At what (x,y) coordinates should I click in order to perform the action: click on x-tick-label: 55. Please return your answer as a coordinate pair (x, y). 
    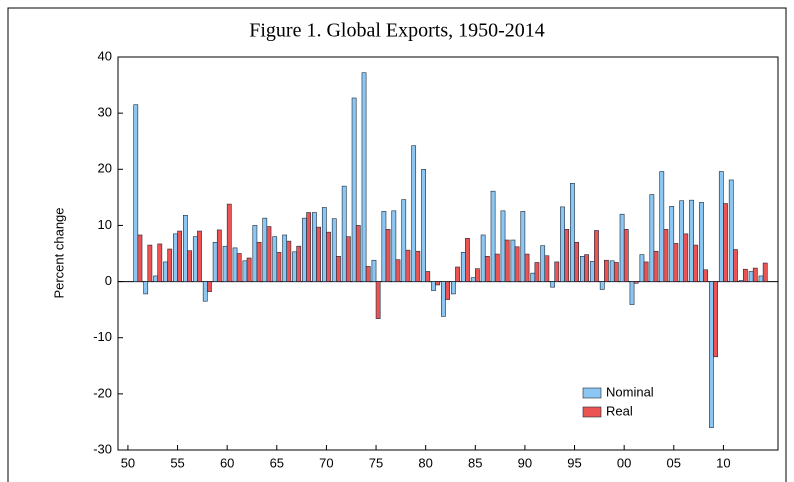
    Looking at the image, I should click on (177, 462).